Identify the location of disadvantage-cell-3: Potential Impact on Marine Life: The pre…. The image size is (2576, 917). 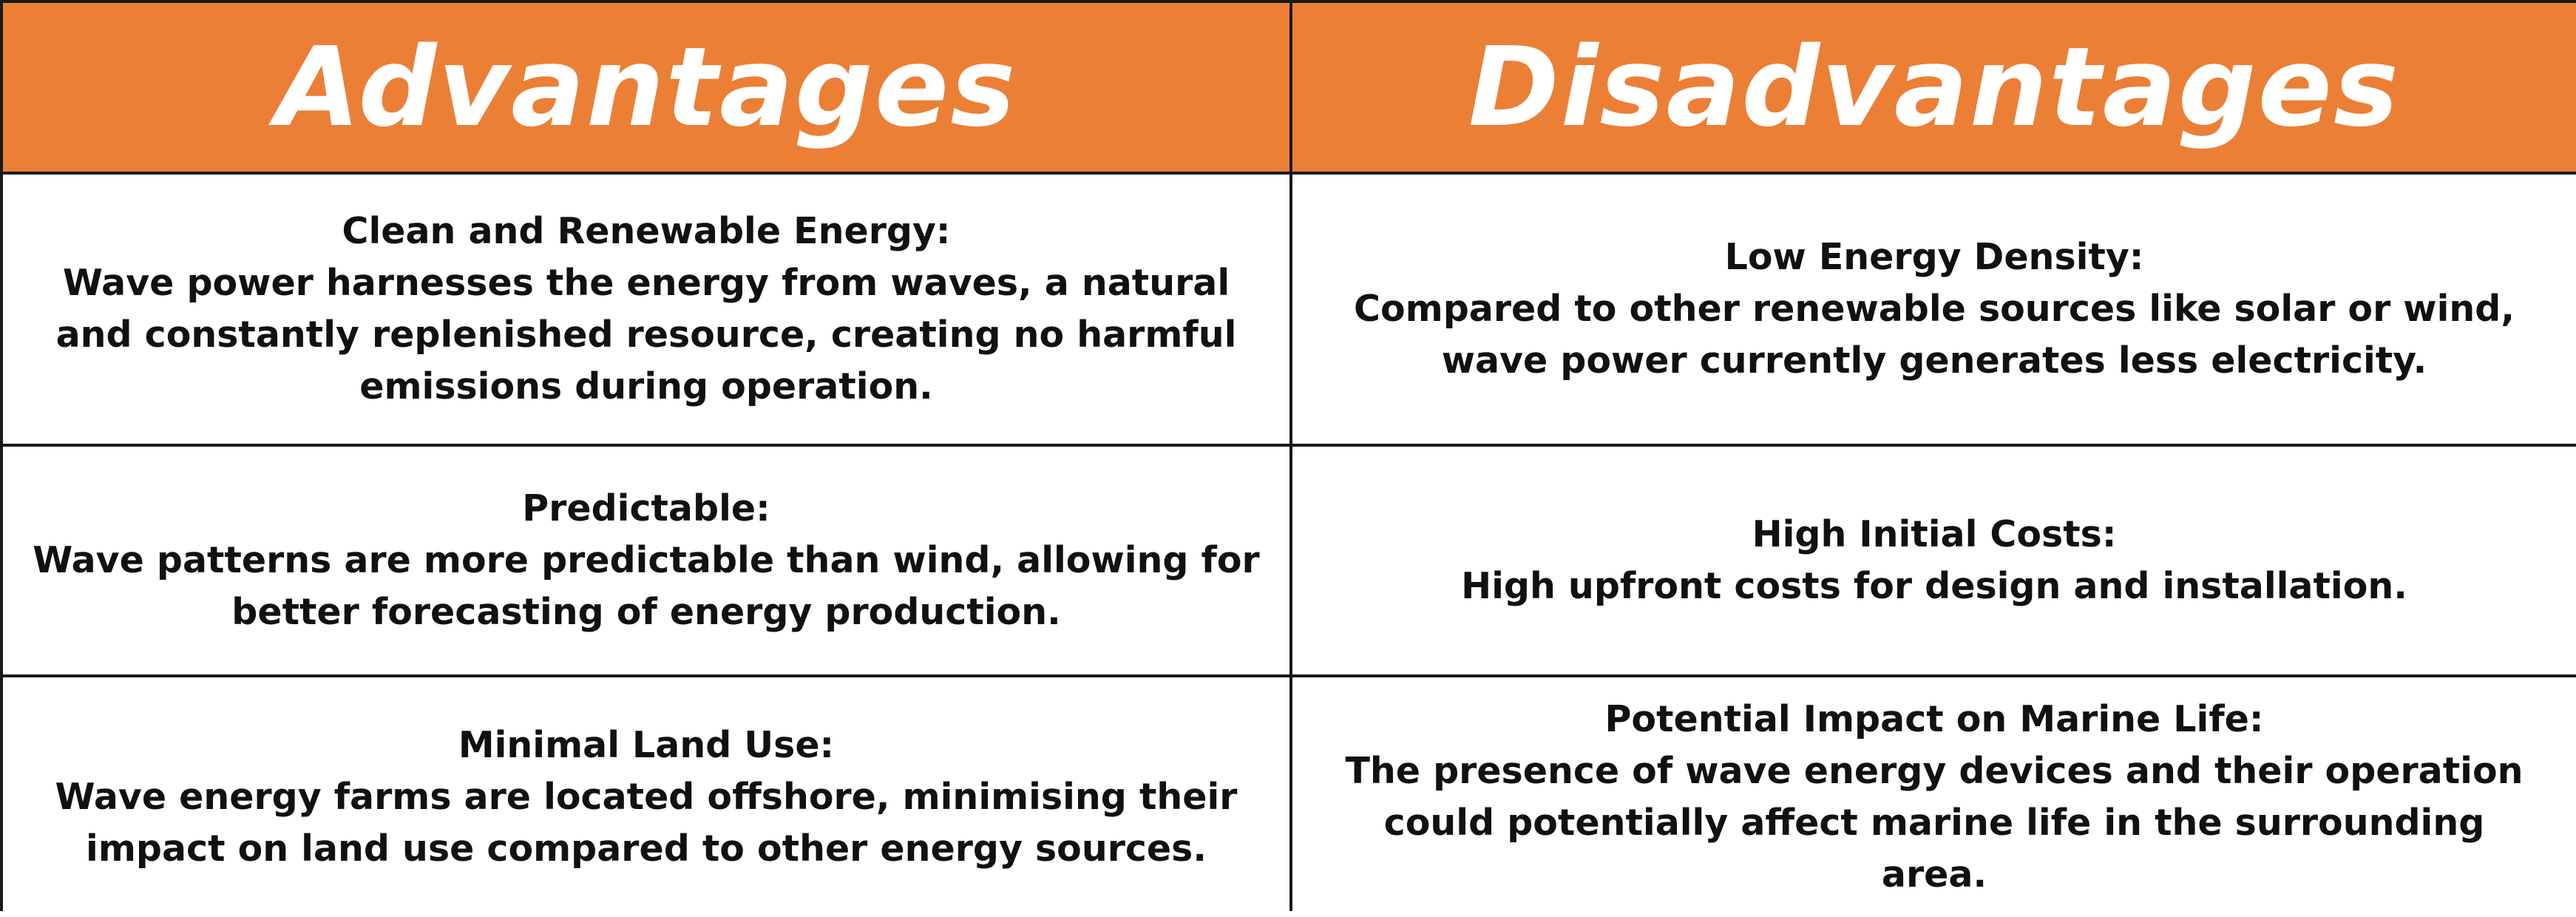
(1934, 797).